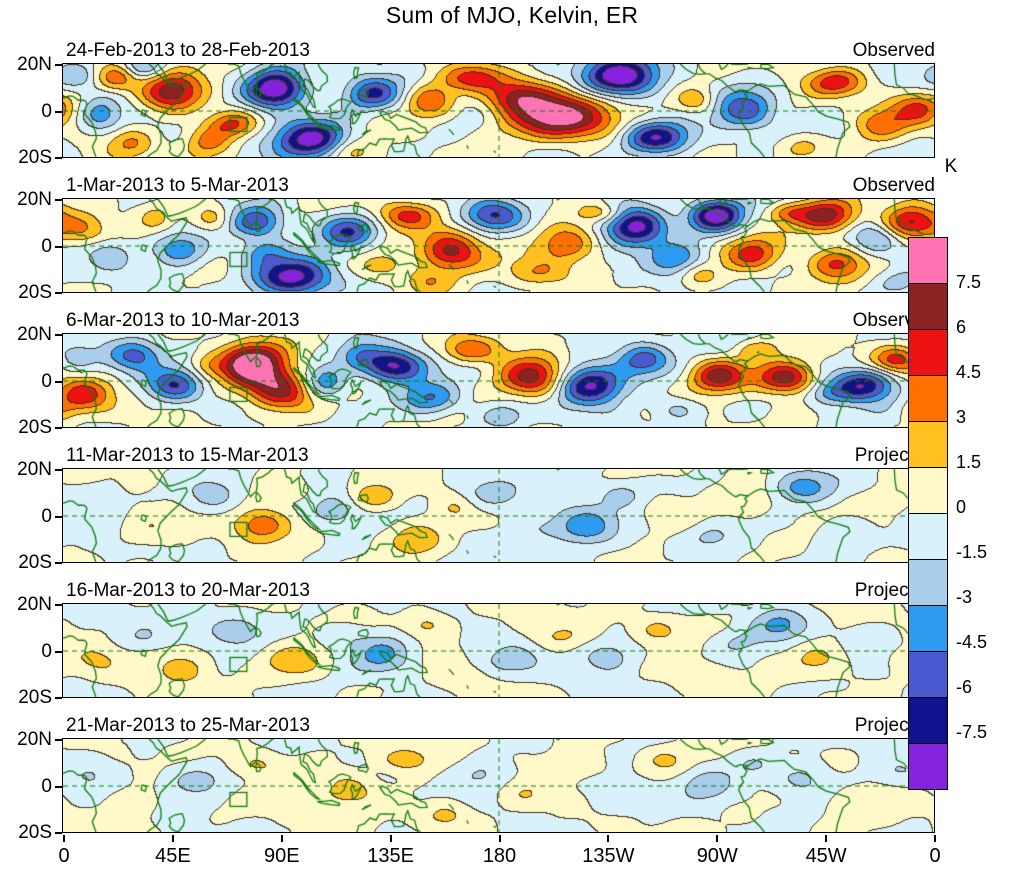  Describe the element at coordinates (961, 507) in the screenshot. I see `colorbar-tick-label: 0` at that location.